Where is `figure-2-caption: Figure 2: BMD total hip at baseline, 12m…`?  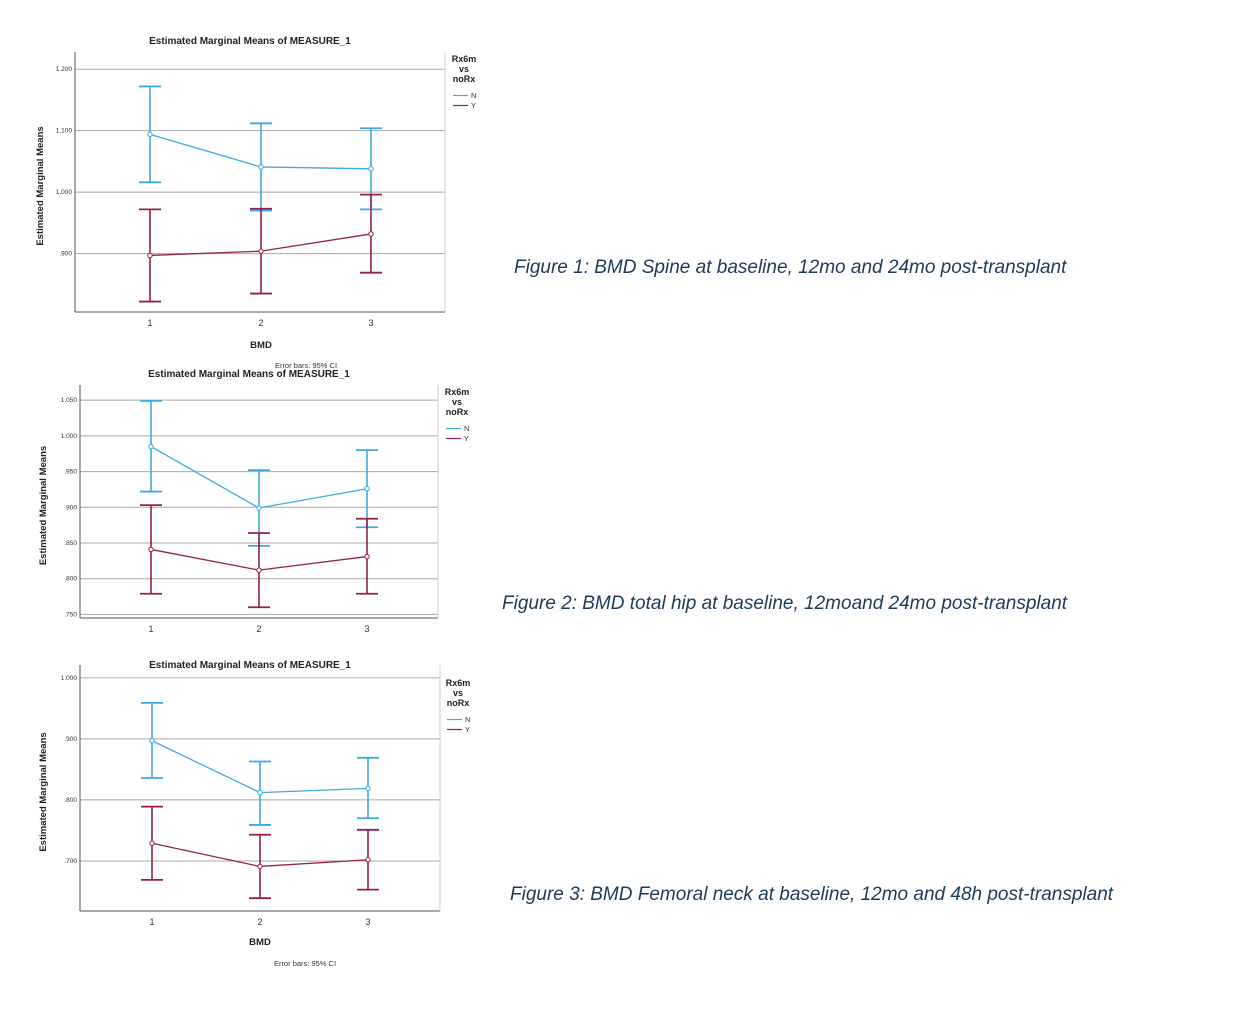
figure-2-caption: Figure 2: BMD total hip at baseline, 12m… is located at coordinates (785, 603).